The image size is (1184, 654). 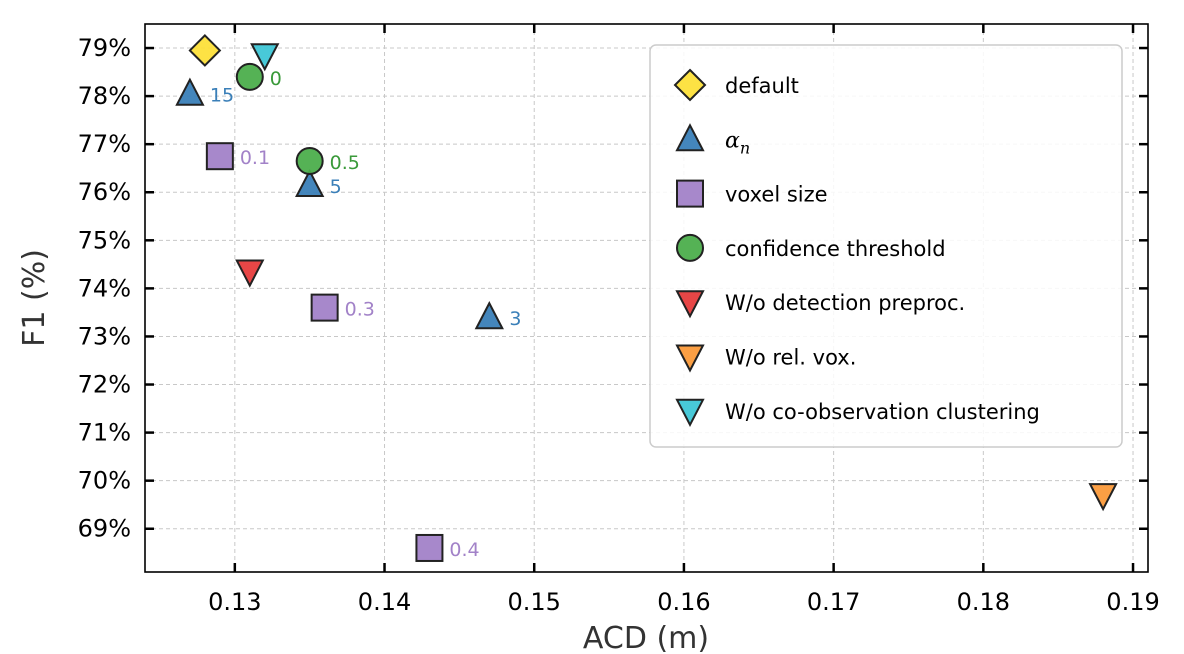 What do you see at coordinates (104, 433) in the screenshot?
I see `y-tick-label: 71%` at bounding box center [104, 433].